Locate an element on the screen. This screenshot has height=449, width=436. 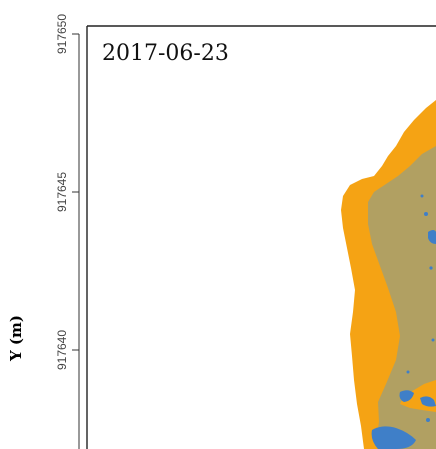
olive-zone is located at coordinates (402, 297).